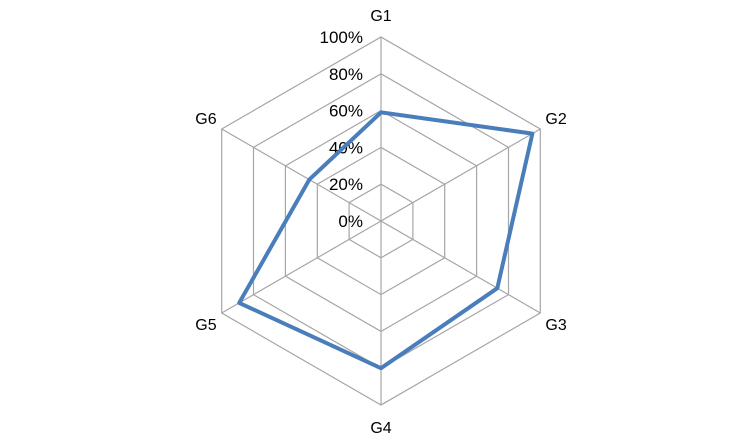 The height and width of the screenshot is (444, 750). Describe the element at coordinates (346, 184) in the screenshot. I see `tick-label-20: 20%` at that location.